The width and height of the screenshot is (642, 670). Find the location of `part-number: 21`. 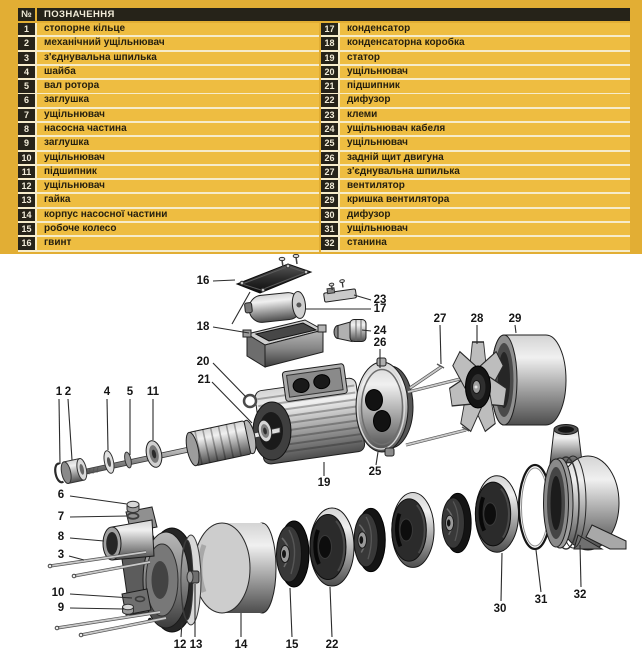

part-number: 21 is located at coordinates (329, 86).